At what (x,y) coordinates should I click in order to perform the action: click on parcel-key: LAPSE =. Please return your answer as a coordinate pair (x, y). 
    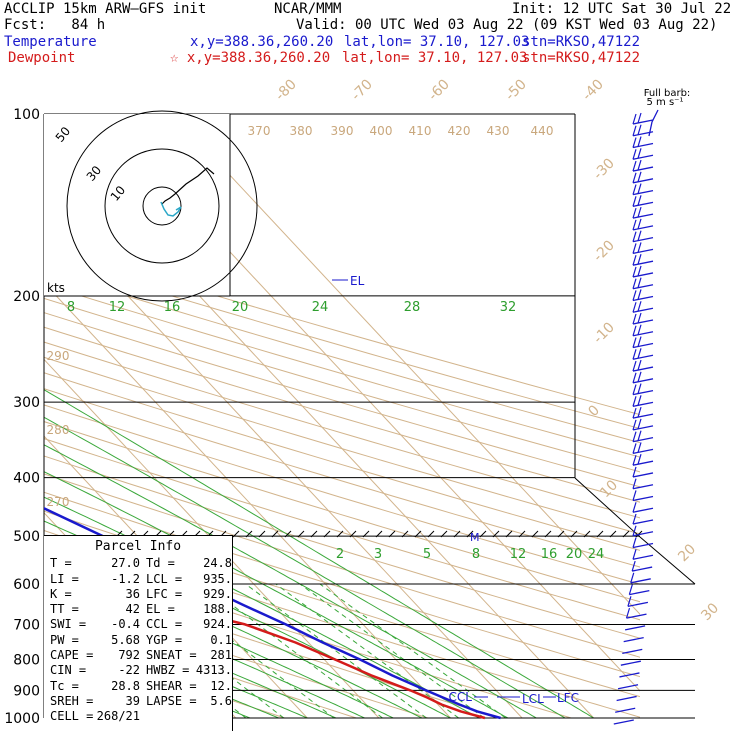
    Looking at the image, I should click on (171, 700).